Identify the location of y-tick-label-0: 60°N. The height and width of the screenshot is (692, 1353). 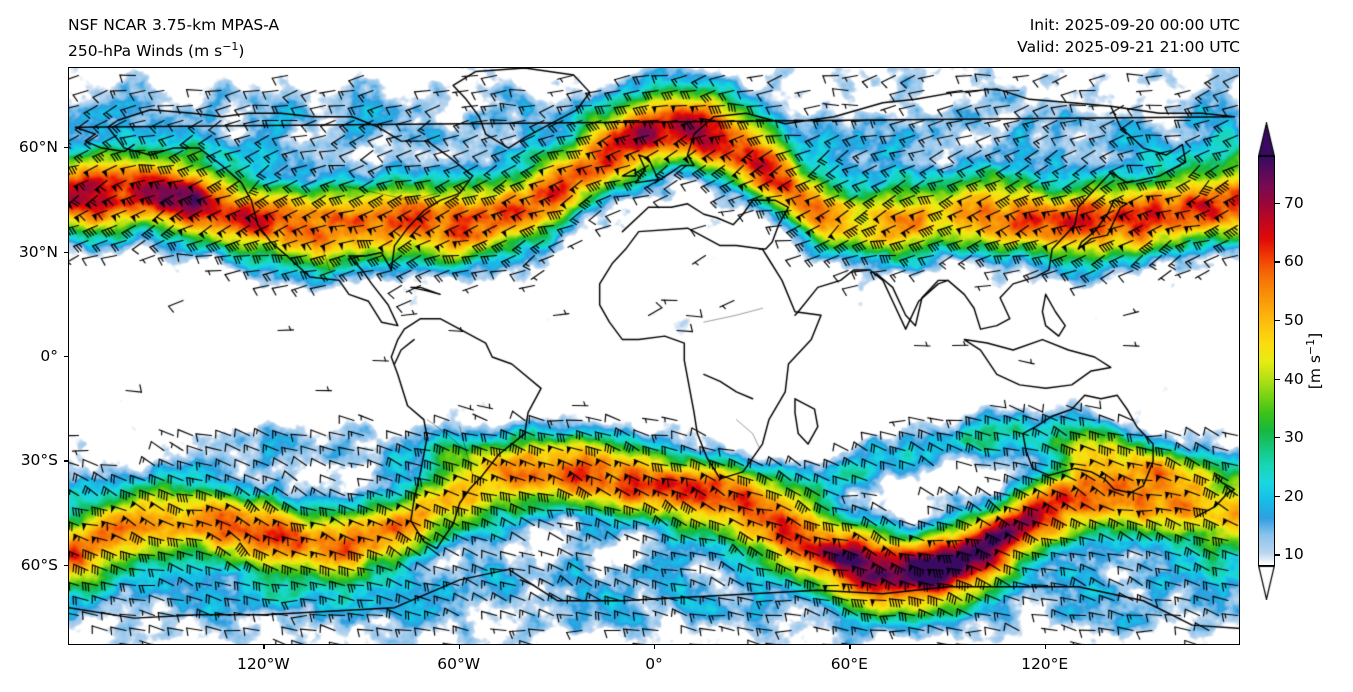
(38, 147).